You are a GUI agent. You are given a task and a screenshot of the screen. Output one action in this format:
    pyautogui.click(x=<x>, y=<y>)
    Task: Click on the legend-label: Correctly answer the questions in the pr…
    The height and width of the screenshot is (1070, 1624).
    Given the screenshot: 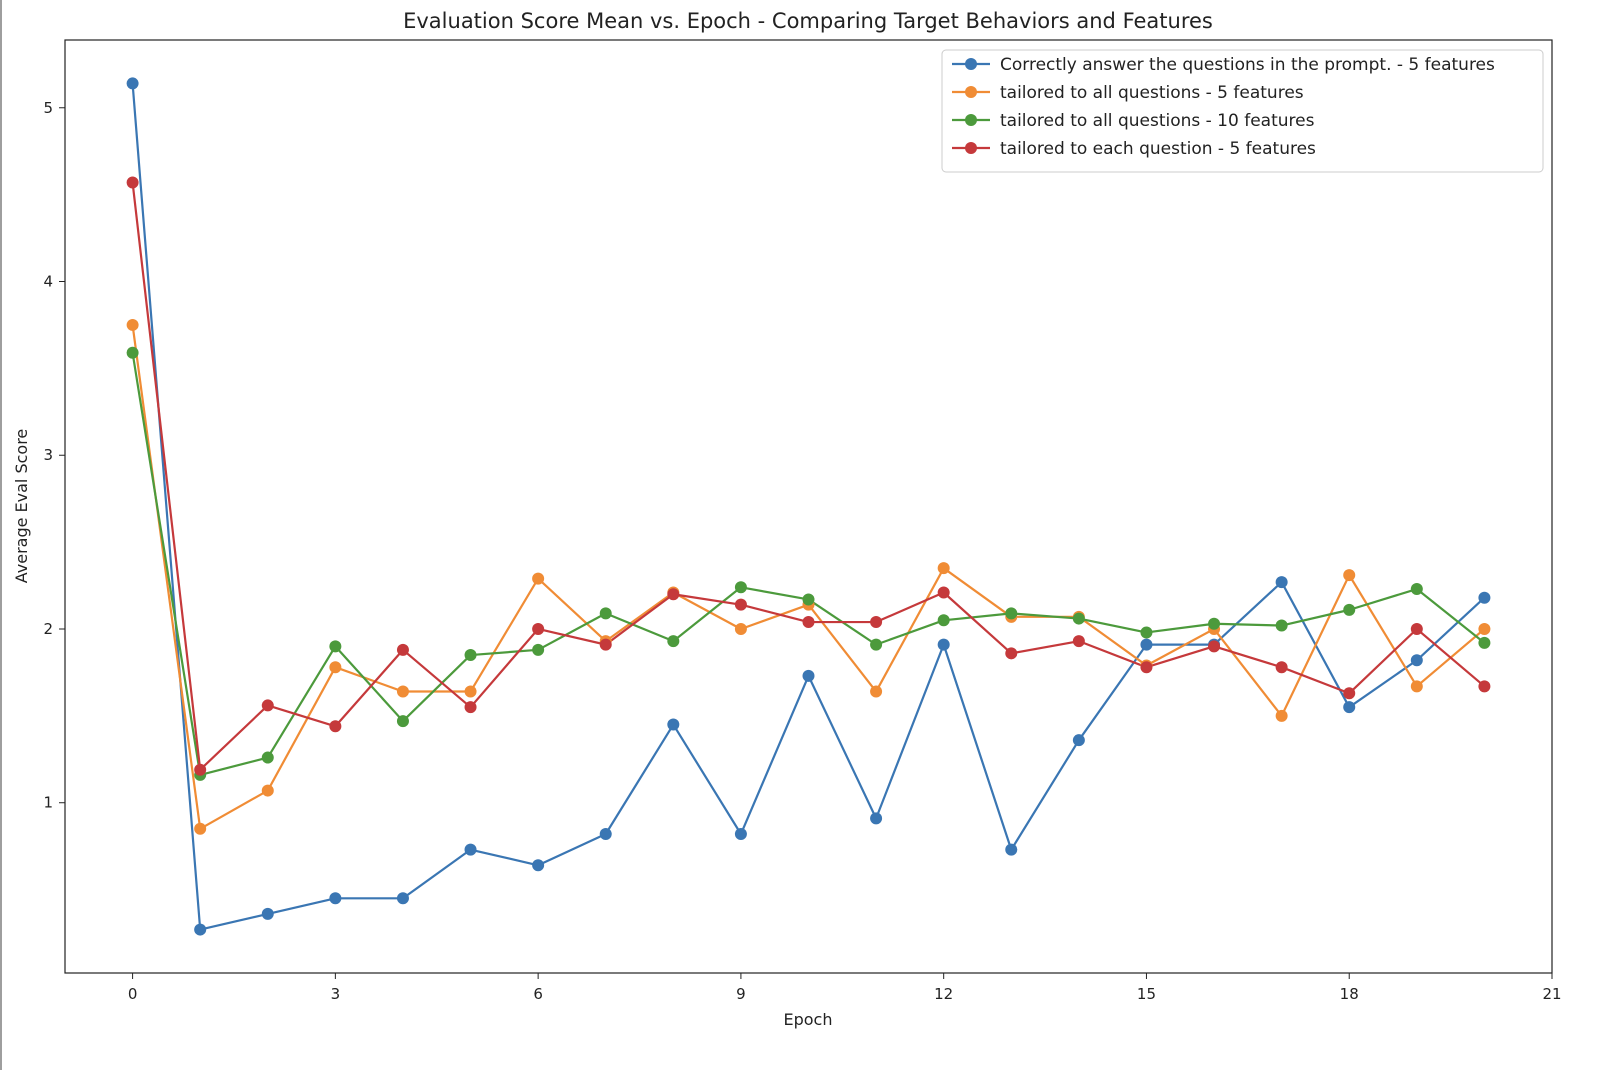 What is the action you would take?
    pyautogui.click(x=1247, y=65)
    